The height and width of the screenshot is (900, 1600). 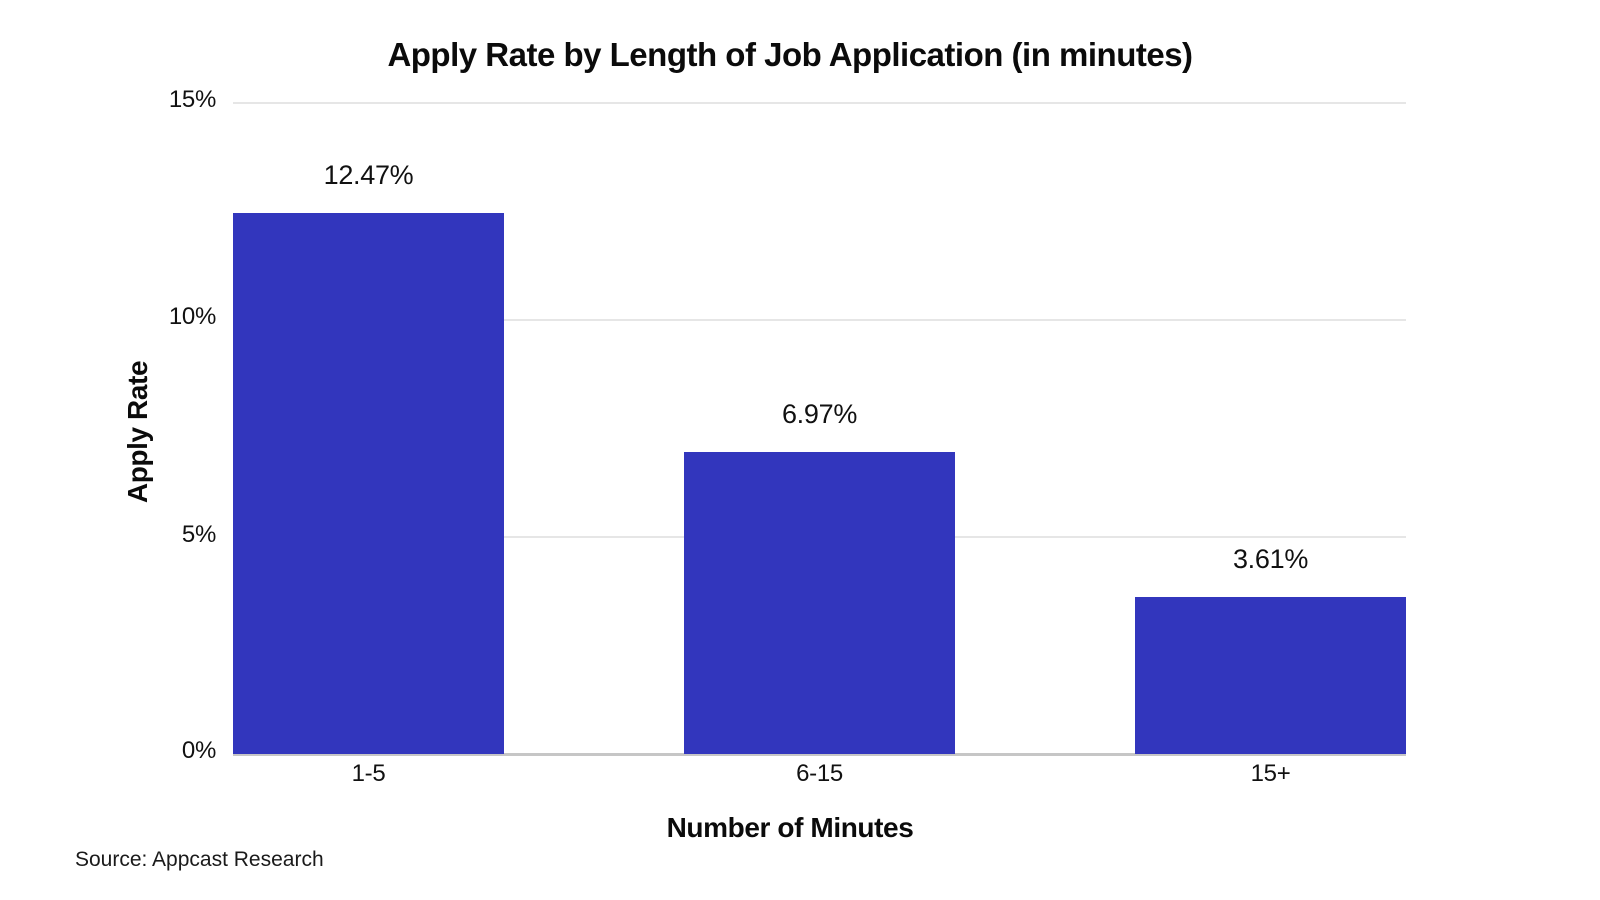 I want to click on bar-value-label: 3.61%, so click(x=1270, y=559).